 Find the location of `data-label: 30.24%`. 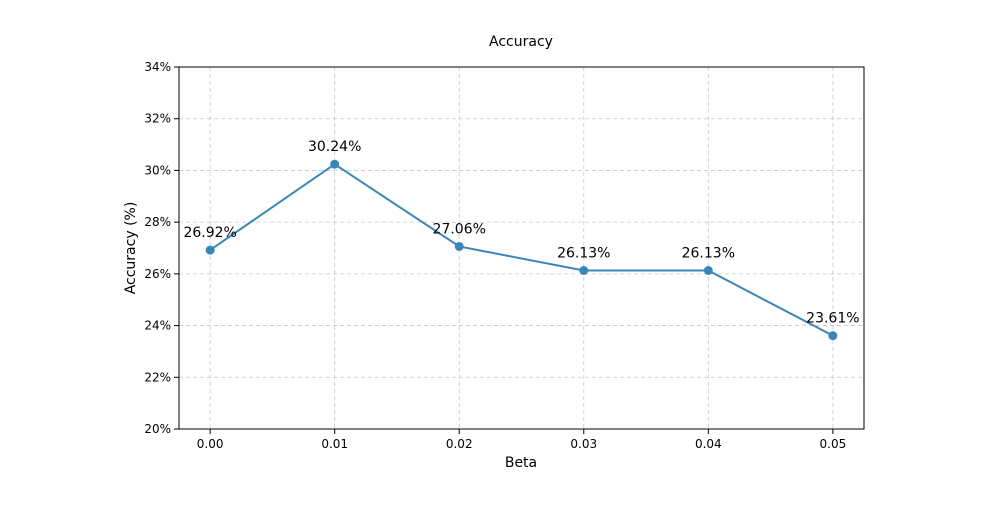

data-label: 30.24% is located at coordinates (334, 147).